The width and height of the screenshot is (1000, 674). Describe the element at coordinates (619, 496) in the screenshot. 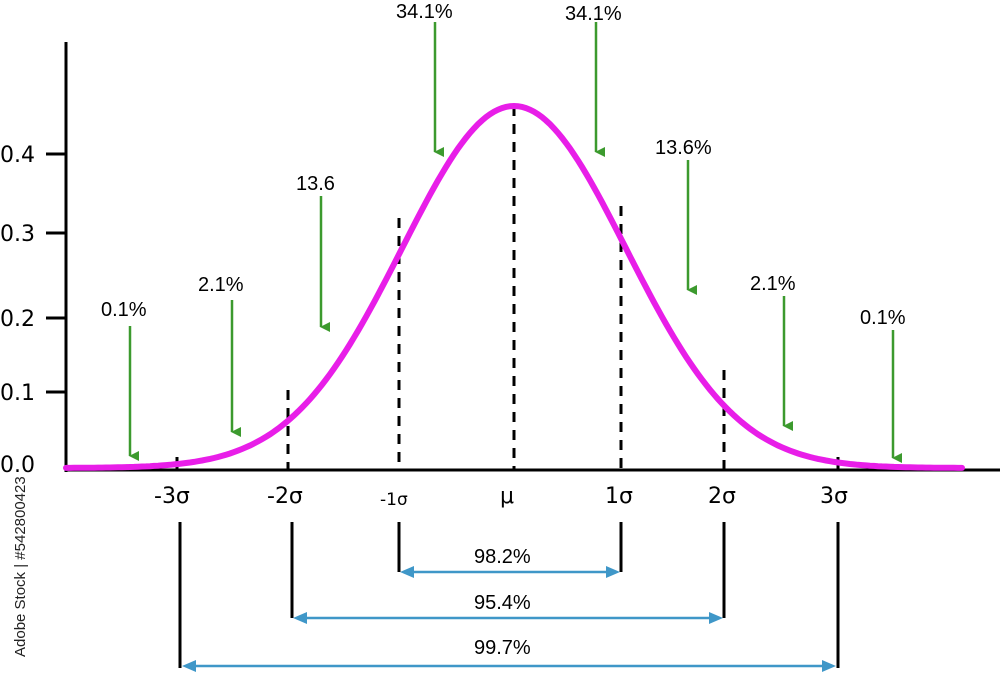

I see `x-label-plus-1-sigma: 1σ` at that location.